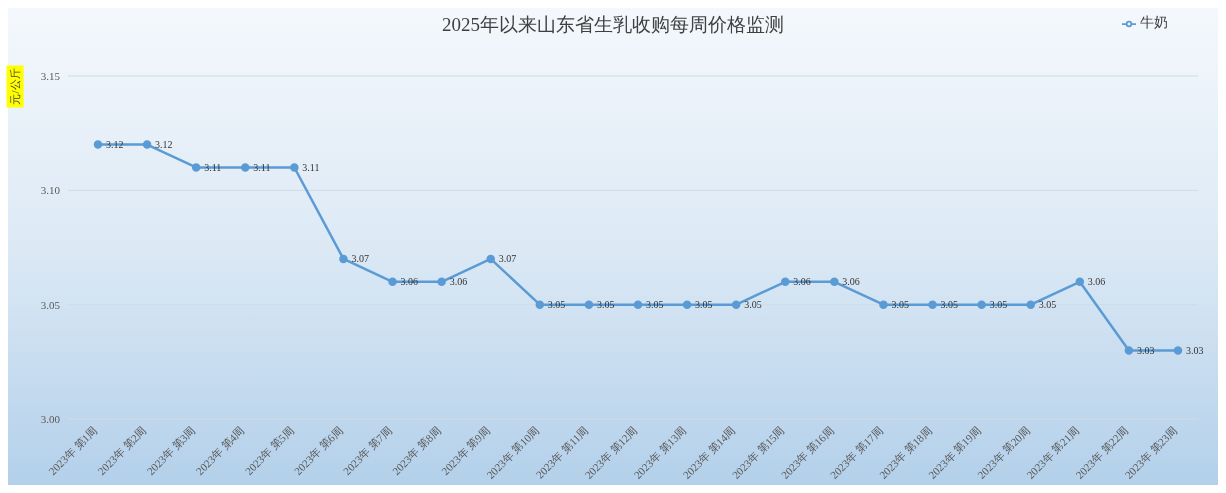 This screenshot has height=493, width=1226. Describe the element at coordinates (613, 24) in the screenshot. I see `chart-title: 2025年以来山东省生乳收购每周价格监测` at that location.